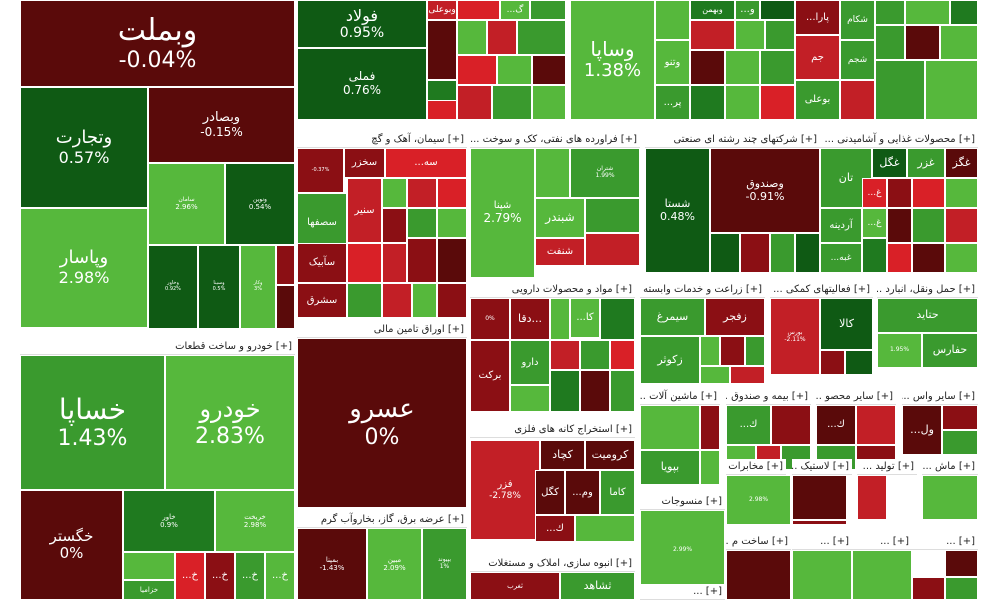 This screenshot has width=1000, height=600. Describe the element at coordinates (92, 422) in the screenshot. I see `stock-tile: خساپا 1.43%` at that location.